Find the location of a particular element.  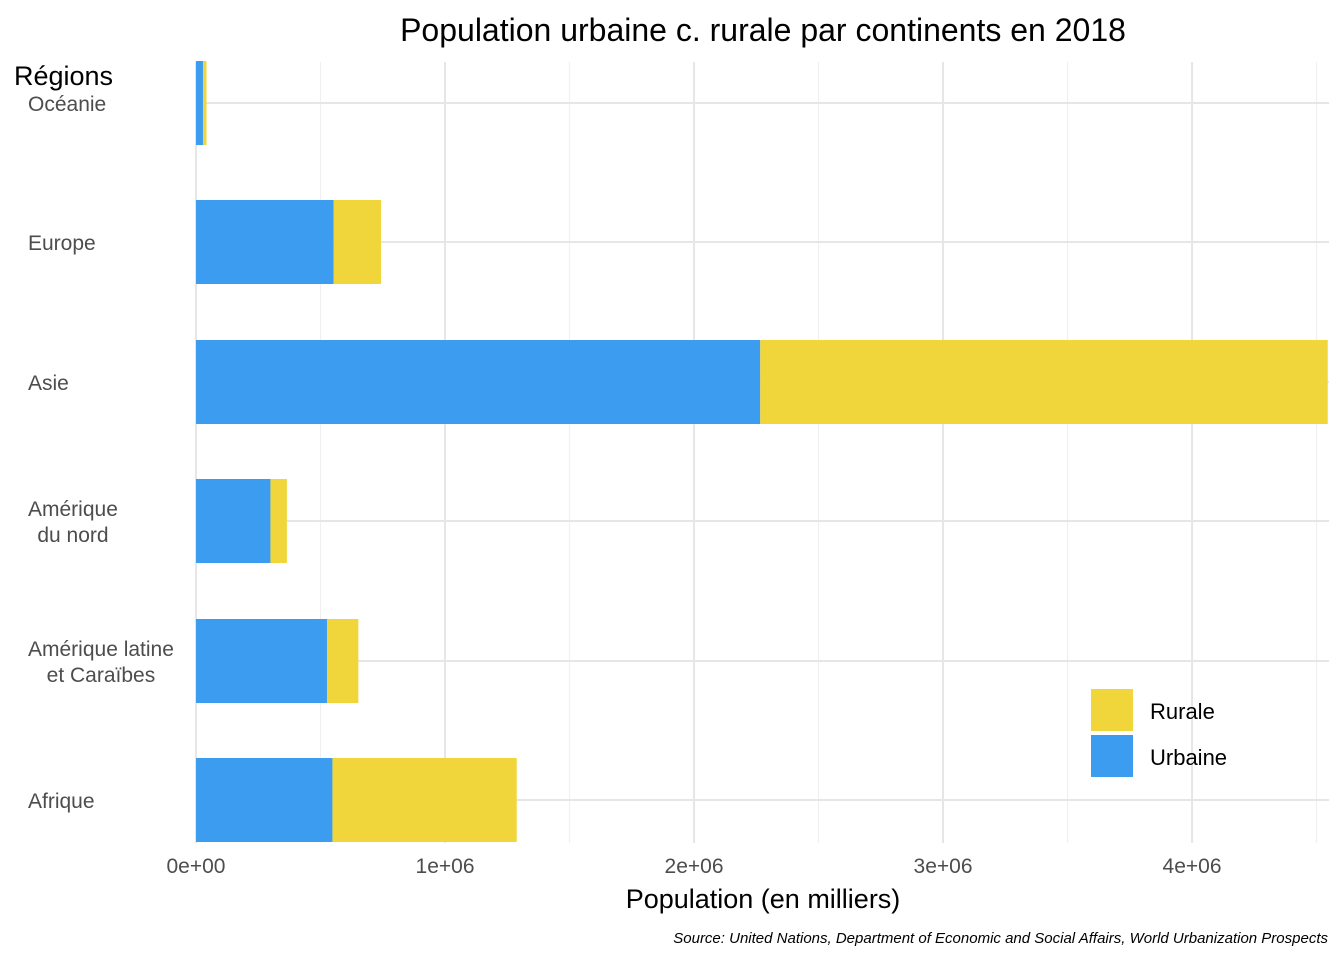

x-tick-label: 2e+06 is located at coordinates (694, 866).